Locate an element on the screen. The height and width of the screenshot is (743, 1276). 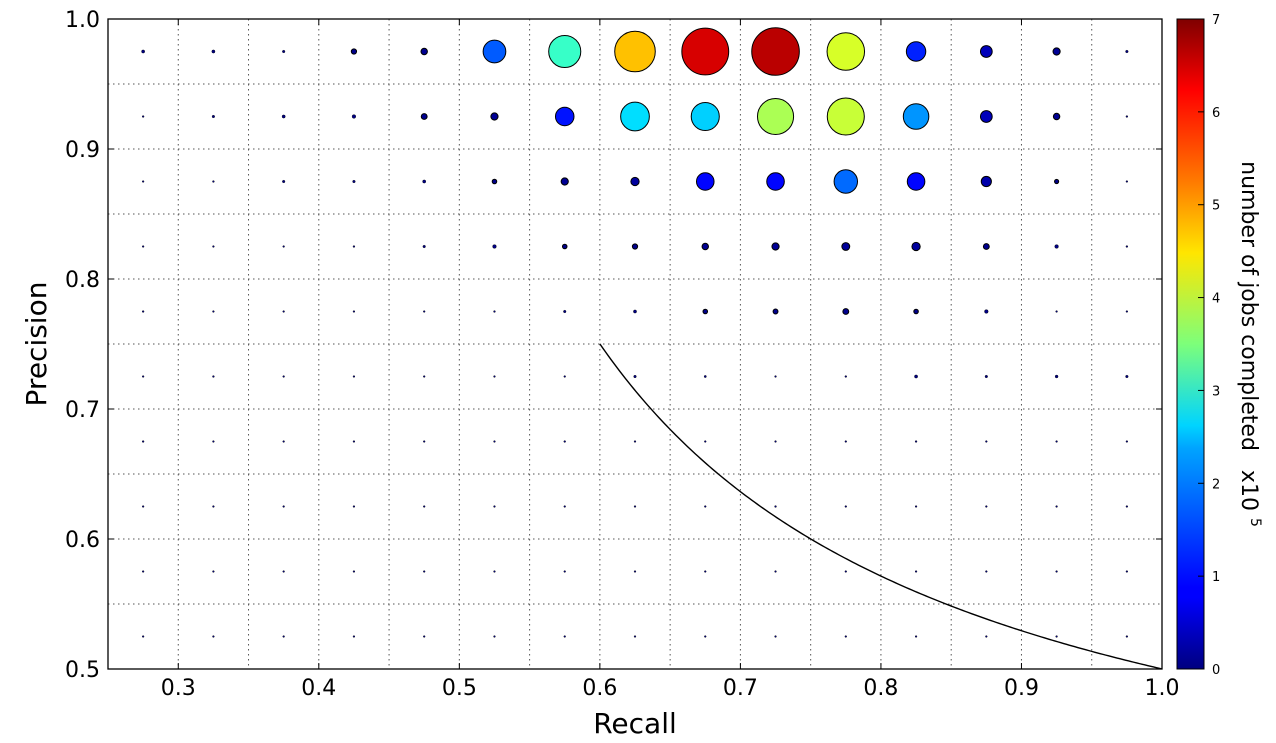
colorbar-tick-label: 1 is located at coordinates (1216, 577).